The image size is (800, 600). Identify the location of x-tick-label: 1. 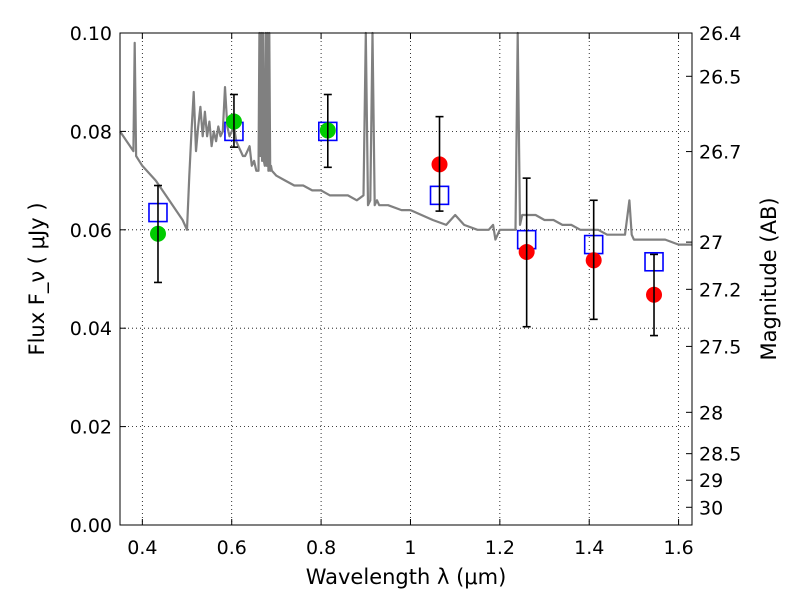
(410, 548).